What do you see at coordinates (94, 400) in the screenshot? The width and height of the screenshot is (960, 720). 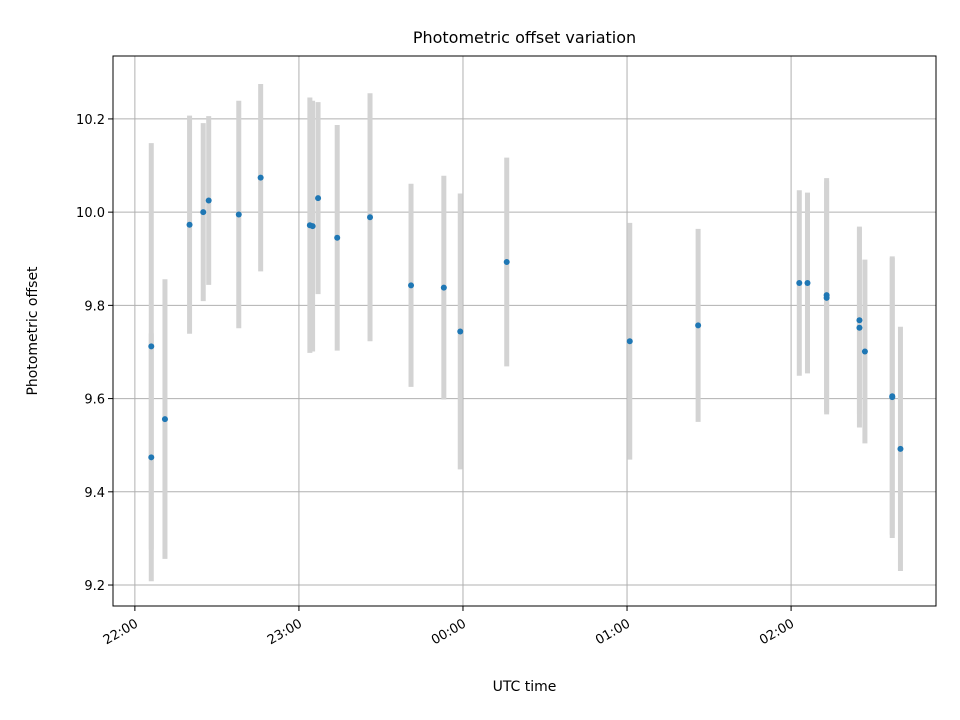 I see `y-tick-label: 9.6` at bounding box center [94, 400].